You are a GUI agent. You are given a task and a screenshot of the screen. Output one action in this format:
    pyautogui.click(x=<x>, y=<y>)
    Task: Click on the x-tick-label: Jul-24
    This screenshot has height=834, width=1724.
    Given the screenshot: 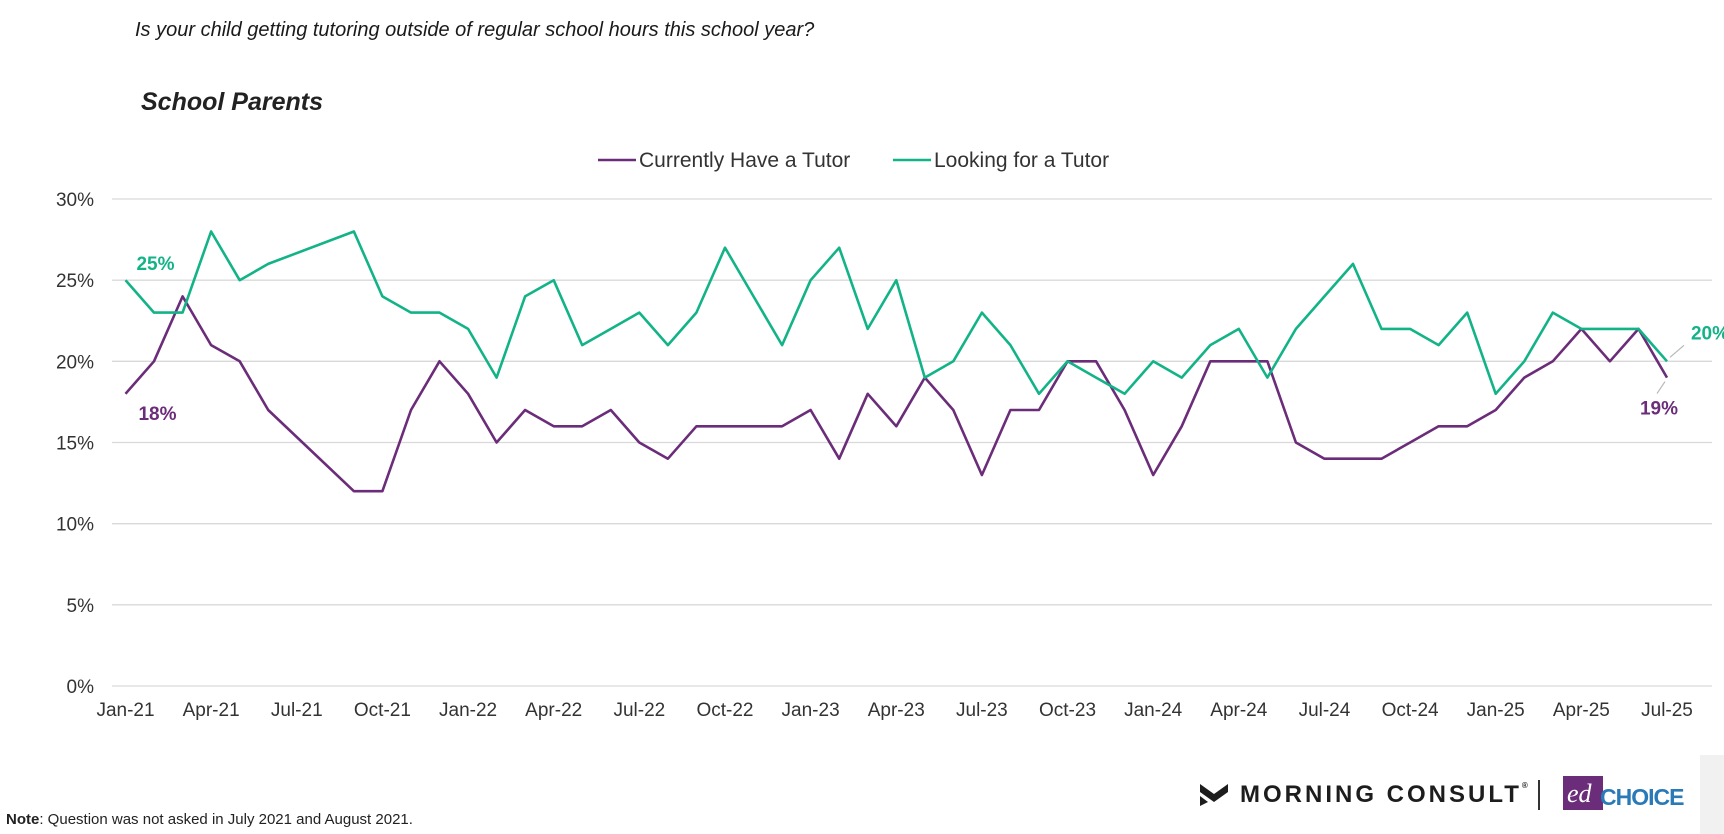 What is the action you would take?
    pyautogui.click(x=1325, y=710)
    